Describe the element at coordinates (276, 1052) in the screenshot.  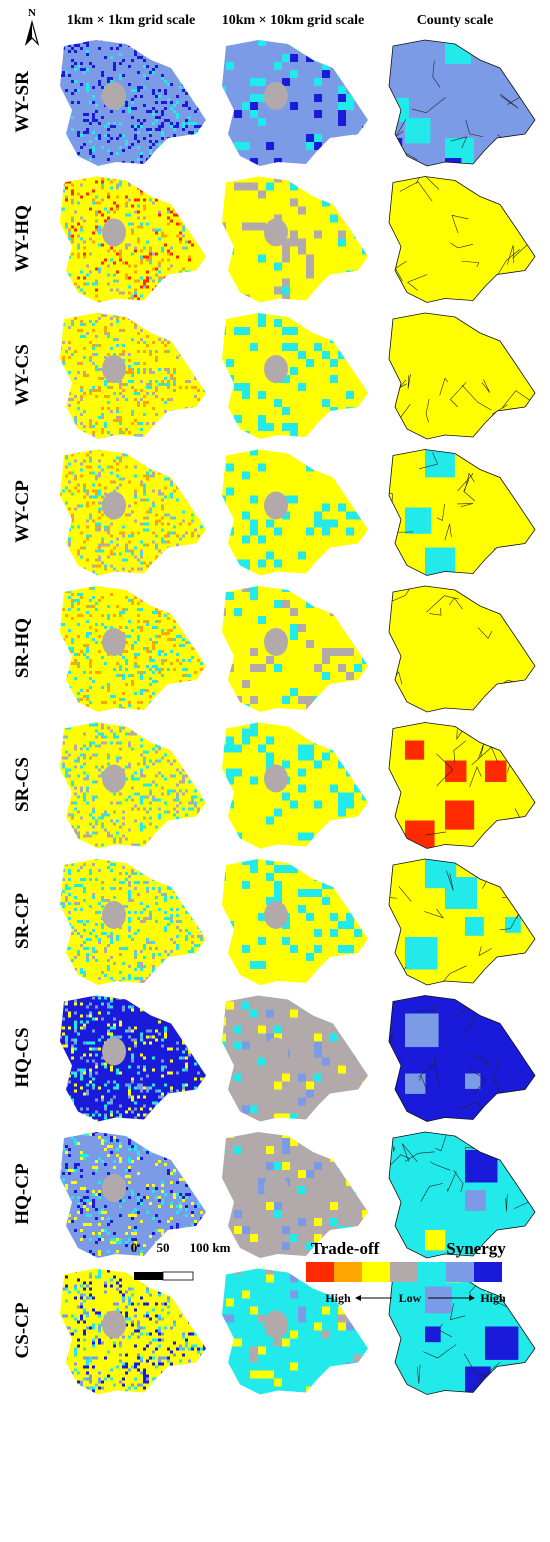
I see `lake` at that location.